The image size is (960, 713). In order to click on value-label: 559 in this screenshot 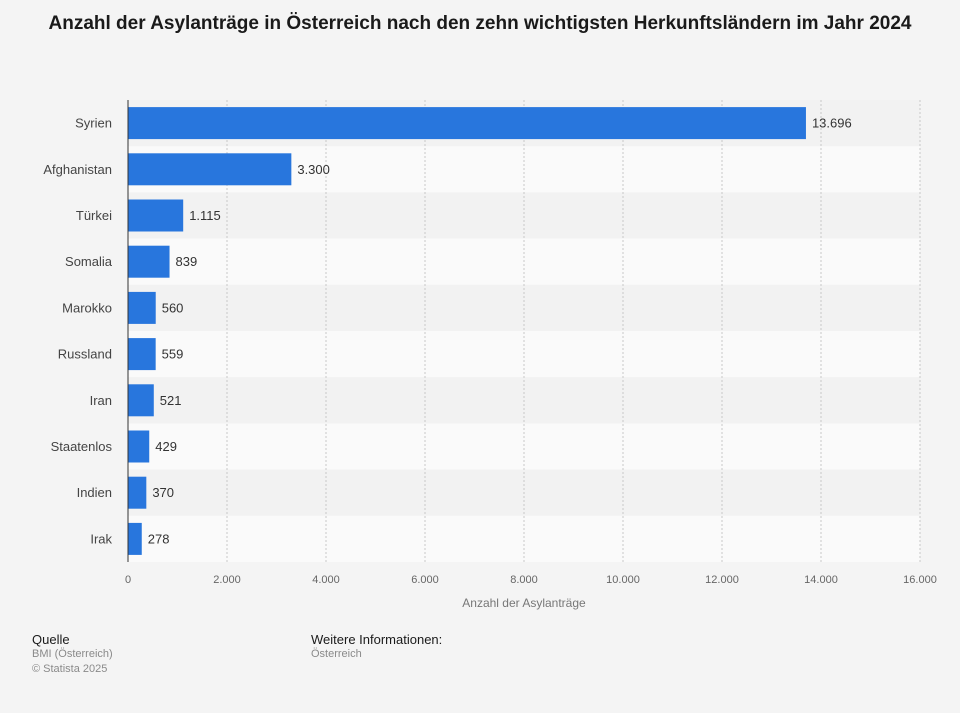, I will do `click(173, 354)`.